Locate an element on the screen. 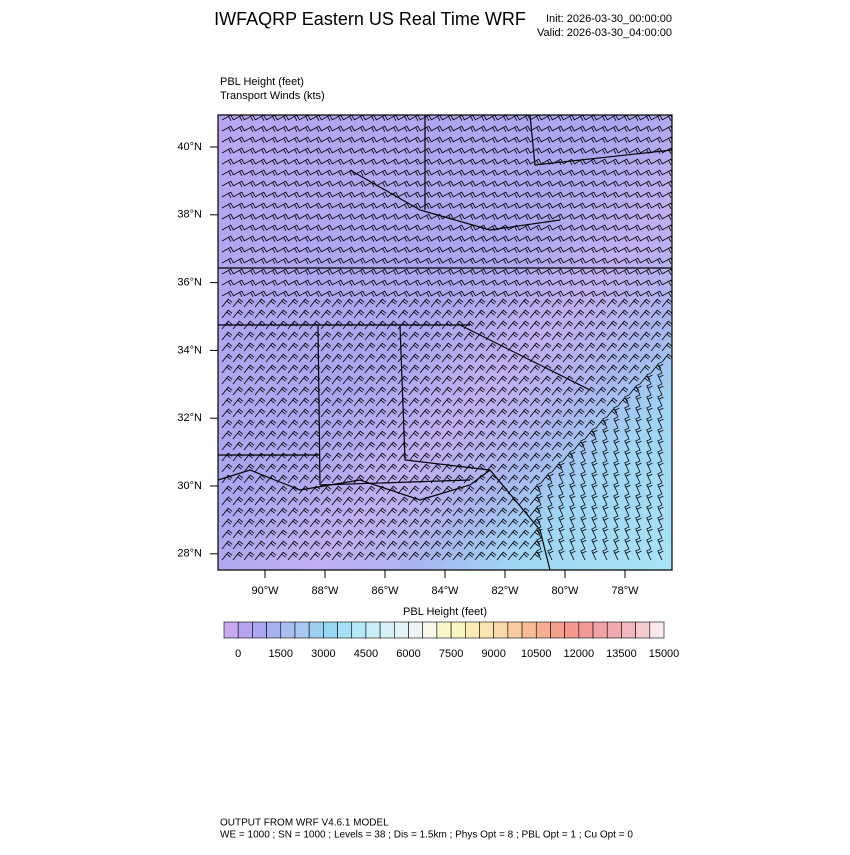 This screenshot has width=850, height=855. field-label: Transport Winds (kts) is located at coordinates (272, 96).